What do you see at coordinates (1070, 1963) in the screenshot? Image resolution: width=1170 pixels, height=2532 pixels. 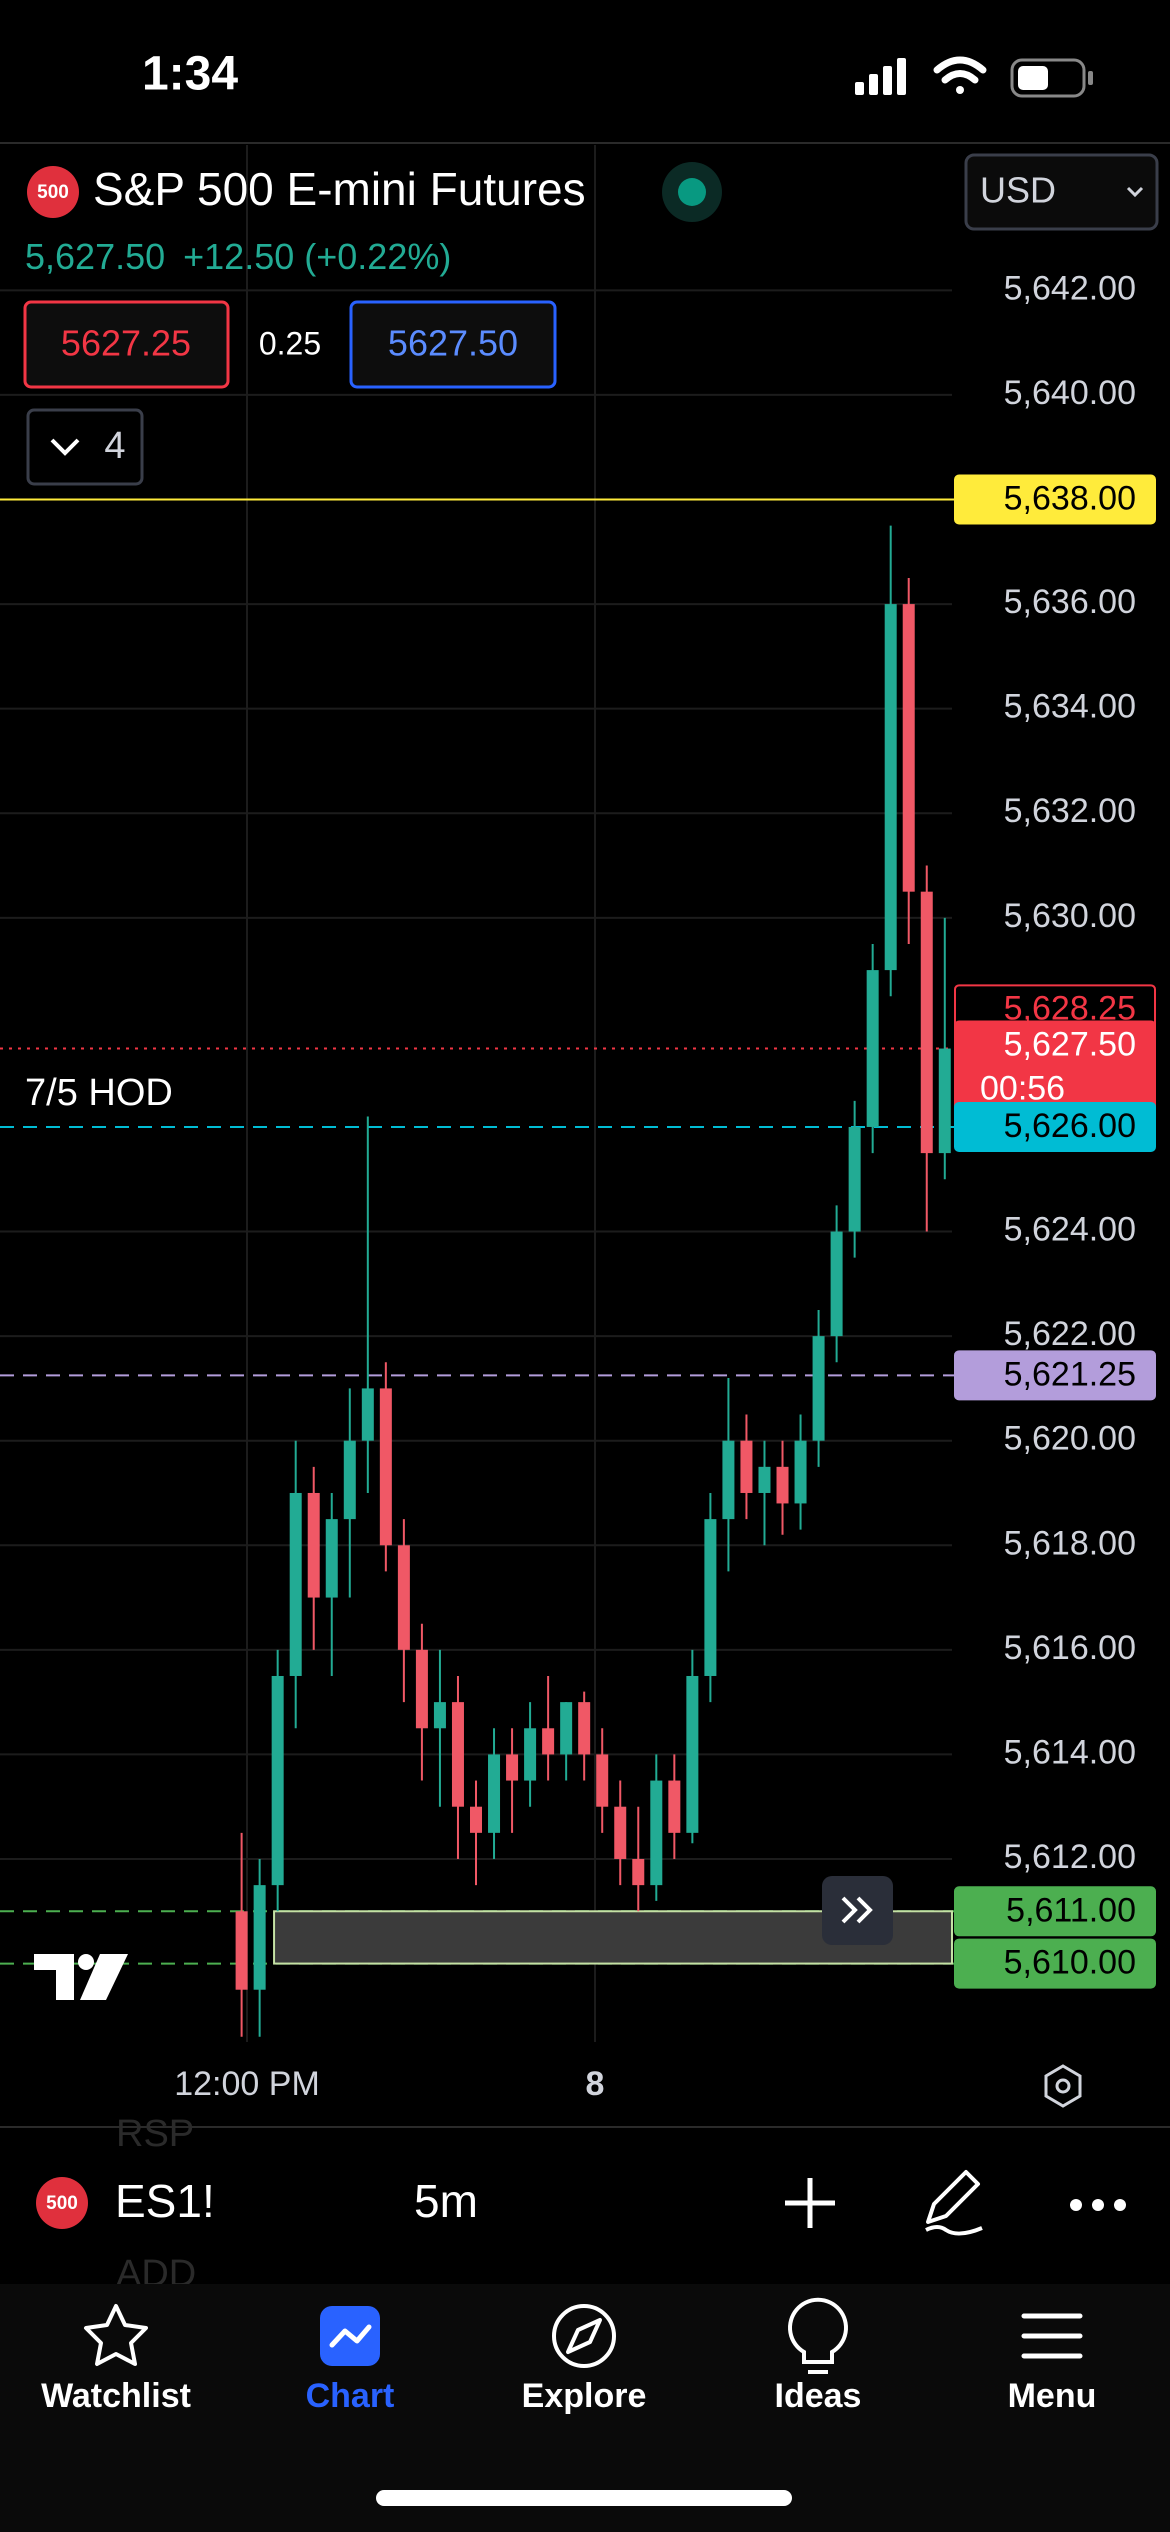 I see `price-badge-label: 5,610.00` at bounding box center [1070, 1963].